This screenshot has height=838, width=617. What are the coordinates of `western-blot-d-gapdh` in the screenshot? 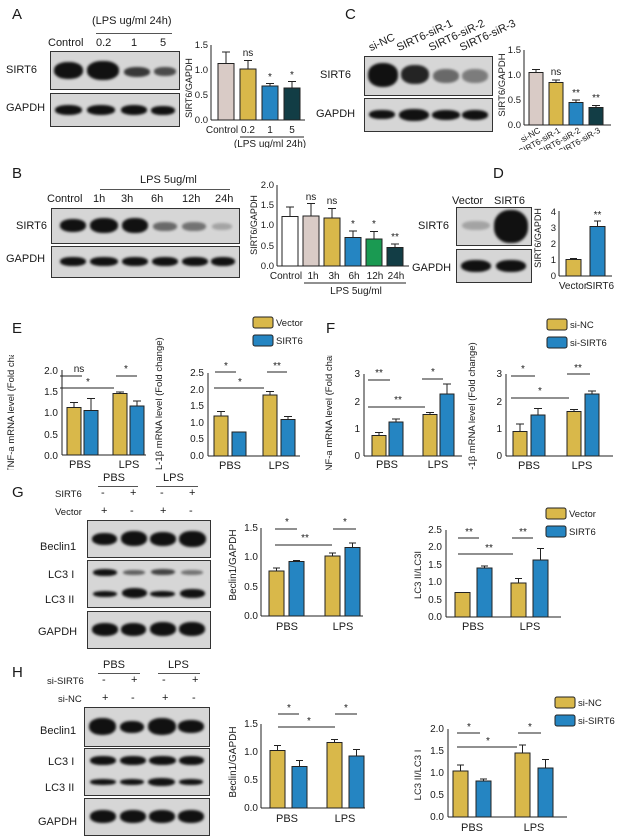 It's located at (494, 266).